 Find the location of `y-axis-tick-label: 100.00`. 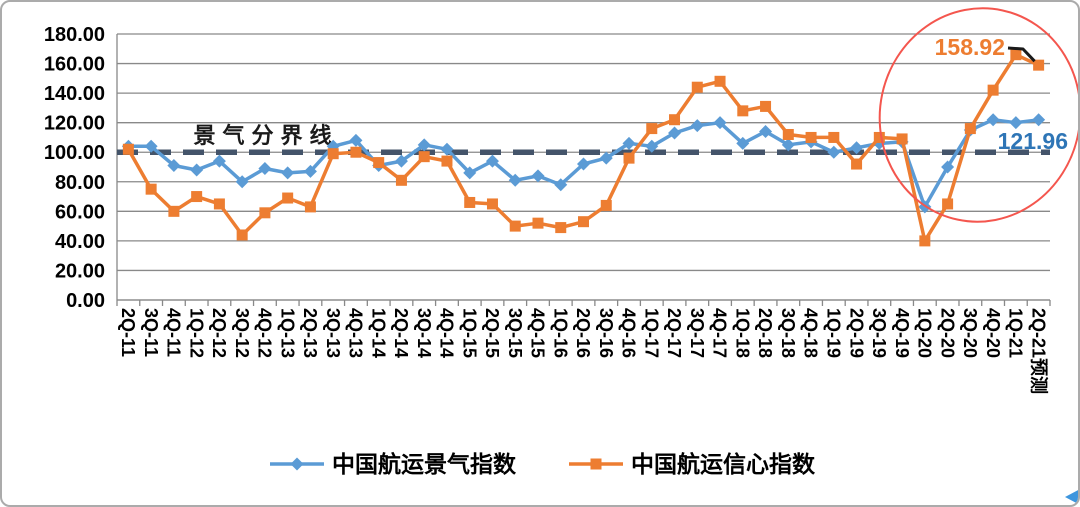

y-axis-tick-label: 100.00 is located at coordinates (74, 153).